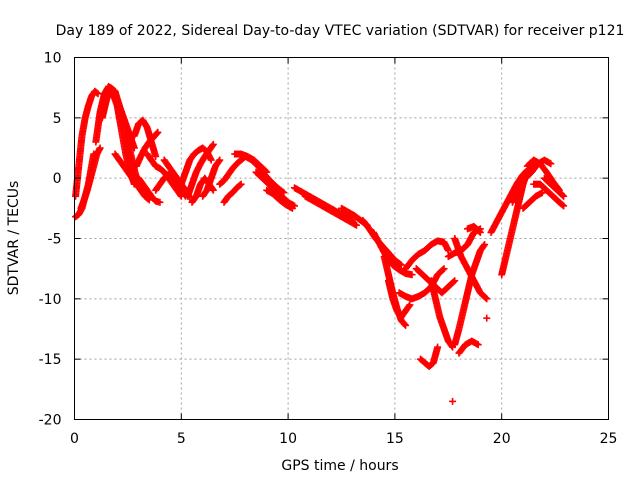  What do you see at coordinates (502, 439) in the screenshot?
I see `x-tick-label: 20` at bounding box center [502, 439].